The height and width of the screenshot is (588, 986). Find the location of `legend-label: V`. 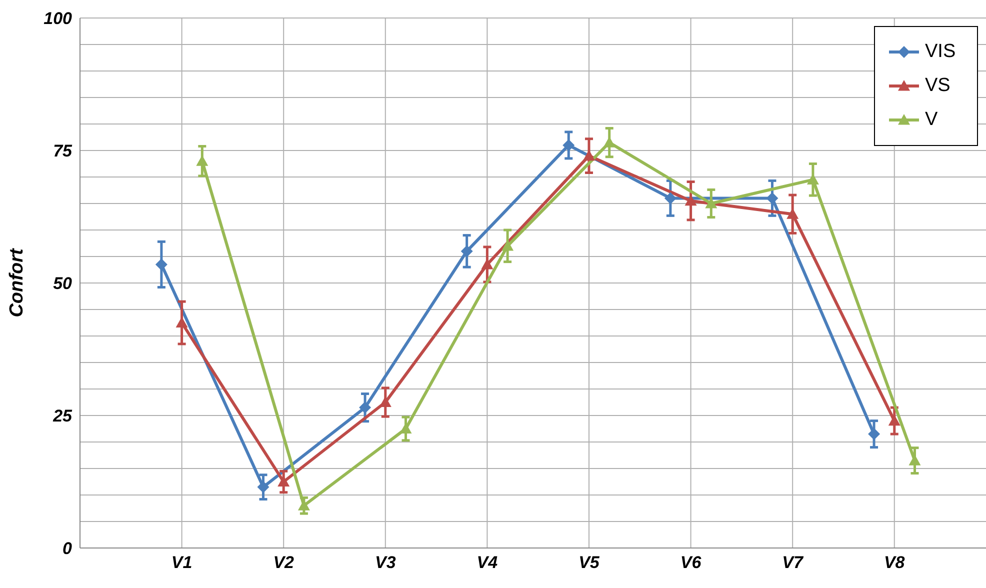

legend-label: V is located at coordinates (931, 120).